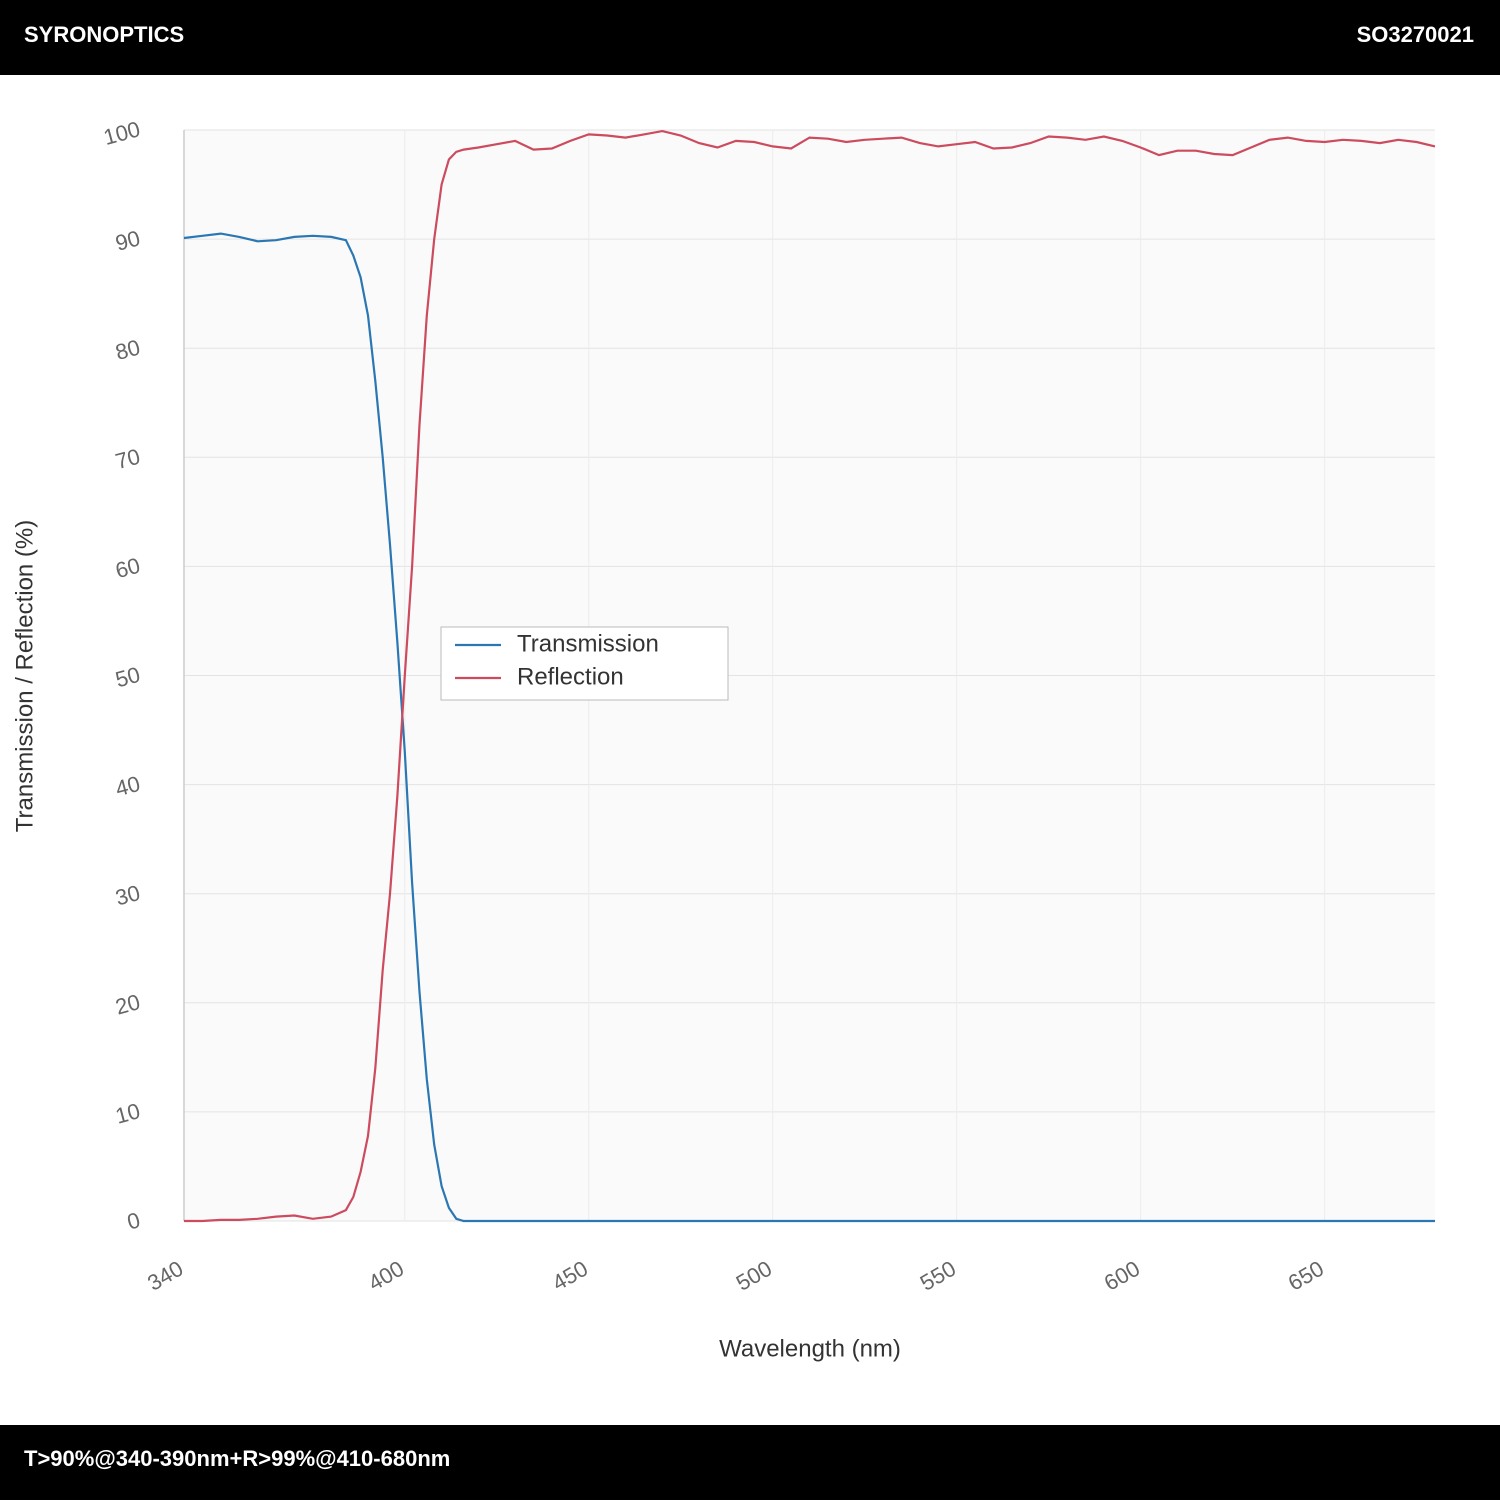  What do you see at coordinates (128, 895) in the screenshot?
I see `y-tick-label: 30` at bounding box center [128, 895].